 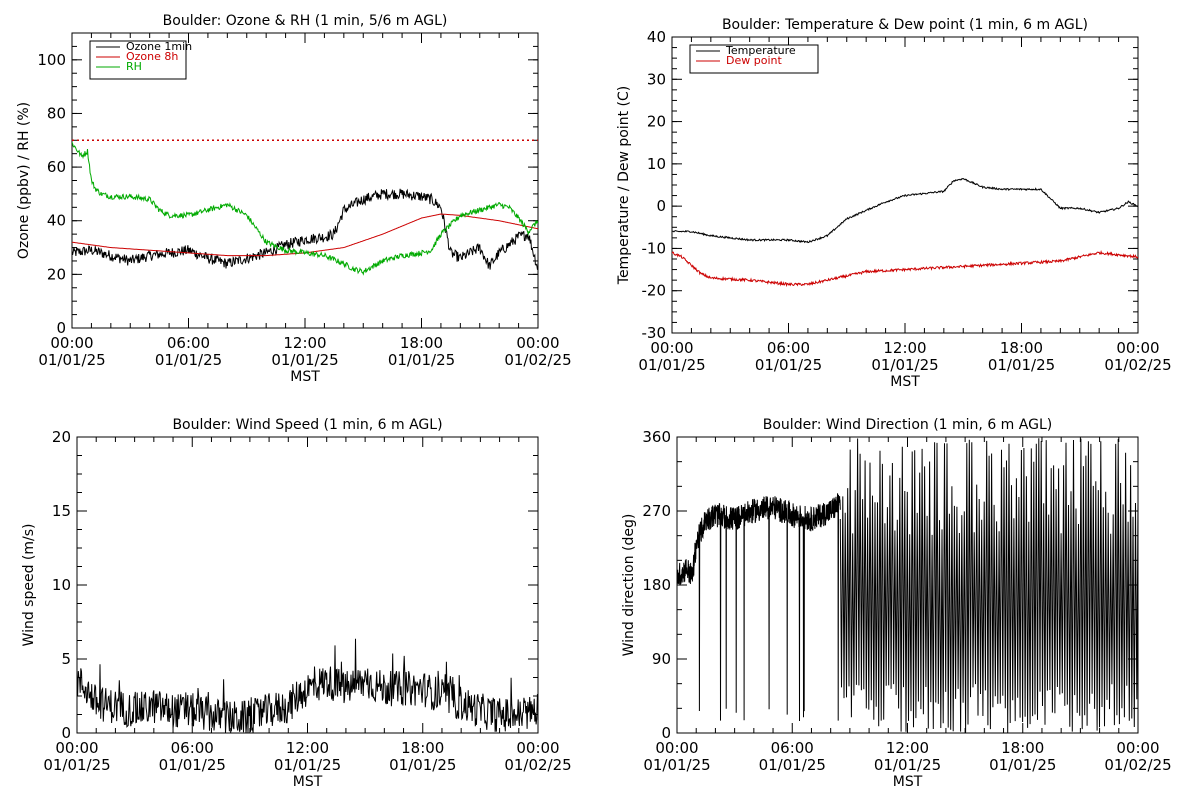 I want to click on y-tick-label: 80, so click(x=56, y=113).